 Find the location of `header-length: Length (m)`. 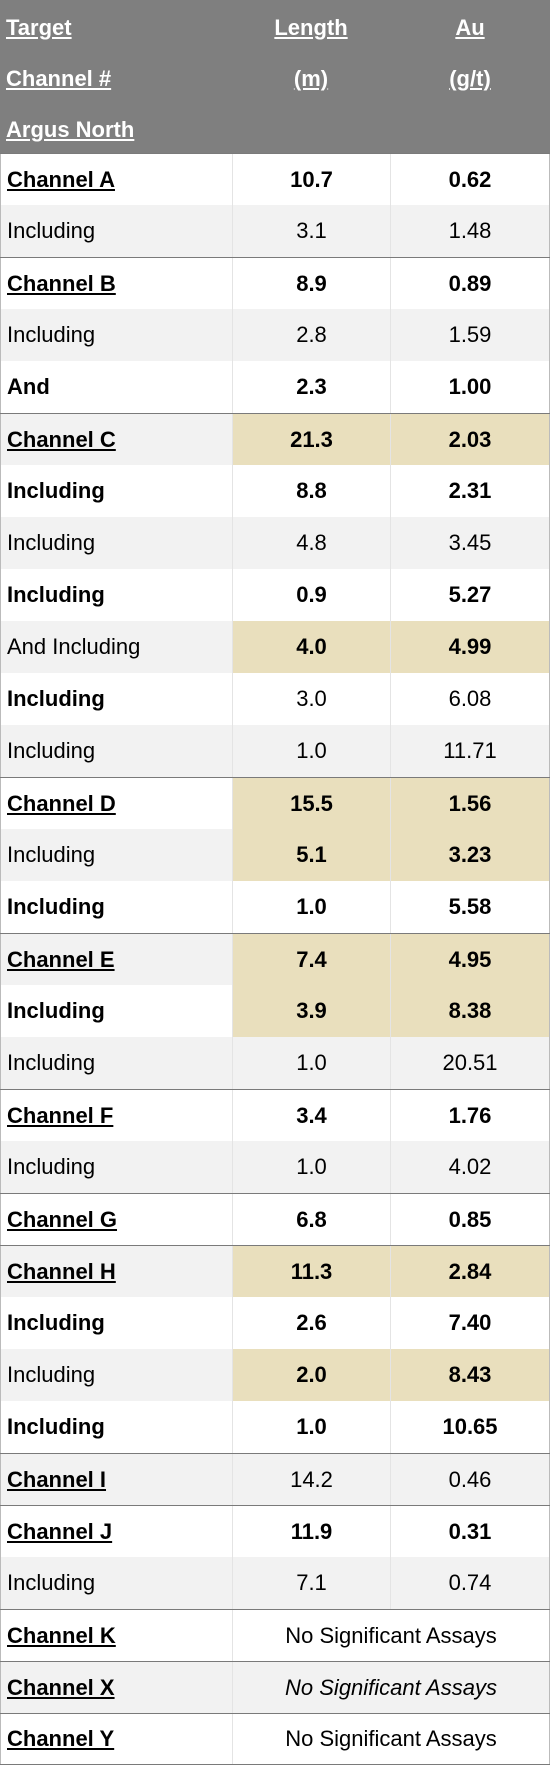

header-length: Length (m) is located at coordinates (311, 76).